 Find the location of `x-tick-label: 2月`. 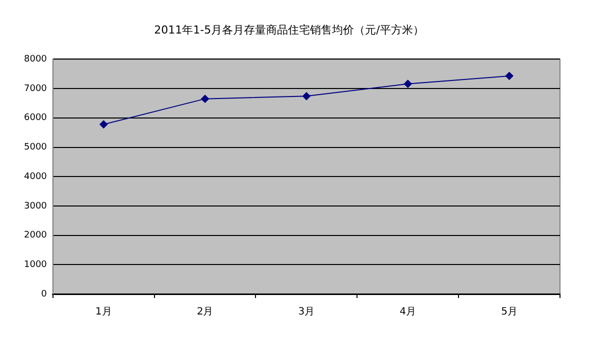

x-tick-label: 2月 is located at coordinates (205, 312).